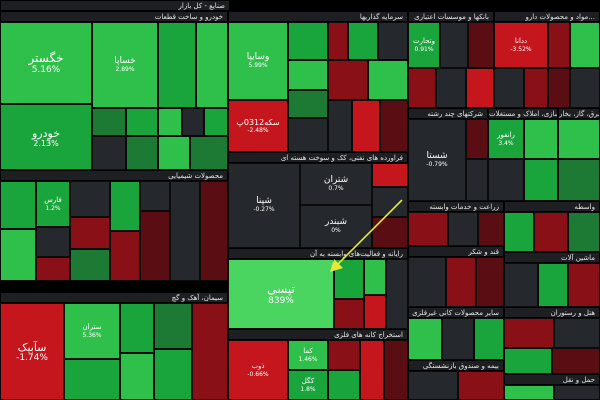 This screenshot has width=600, height=400. I want to click on sector-header-hamlonaghl: حمل و نقل, so click(552, 379).